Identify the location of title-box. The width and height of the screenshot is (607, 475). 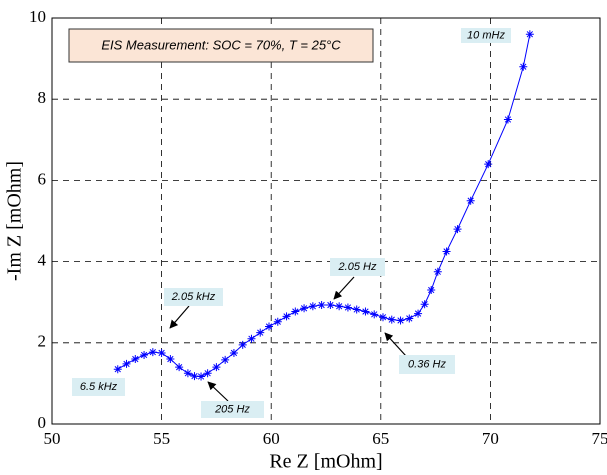
(221, 45).